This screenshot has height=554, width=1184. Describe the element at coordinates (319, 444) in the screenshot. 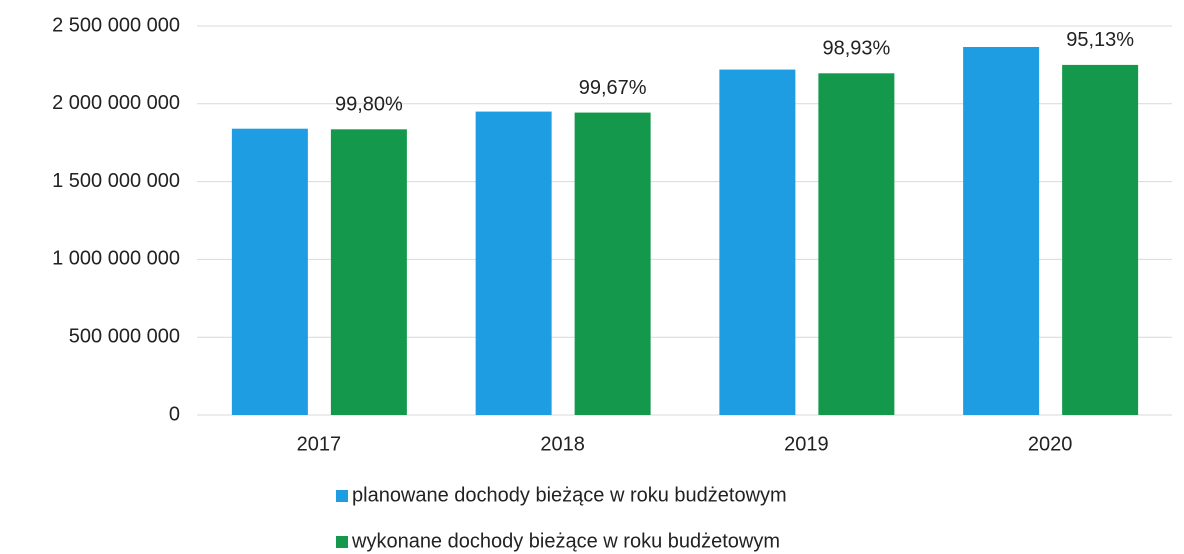

I see `x-tick-label: 2017` at that location.